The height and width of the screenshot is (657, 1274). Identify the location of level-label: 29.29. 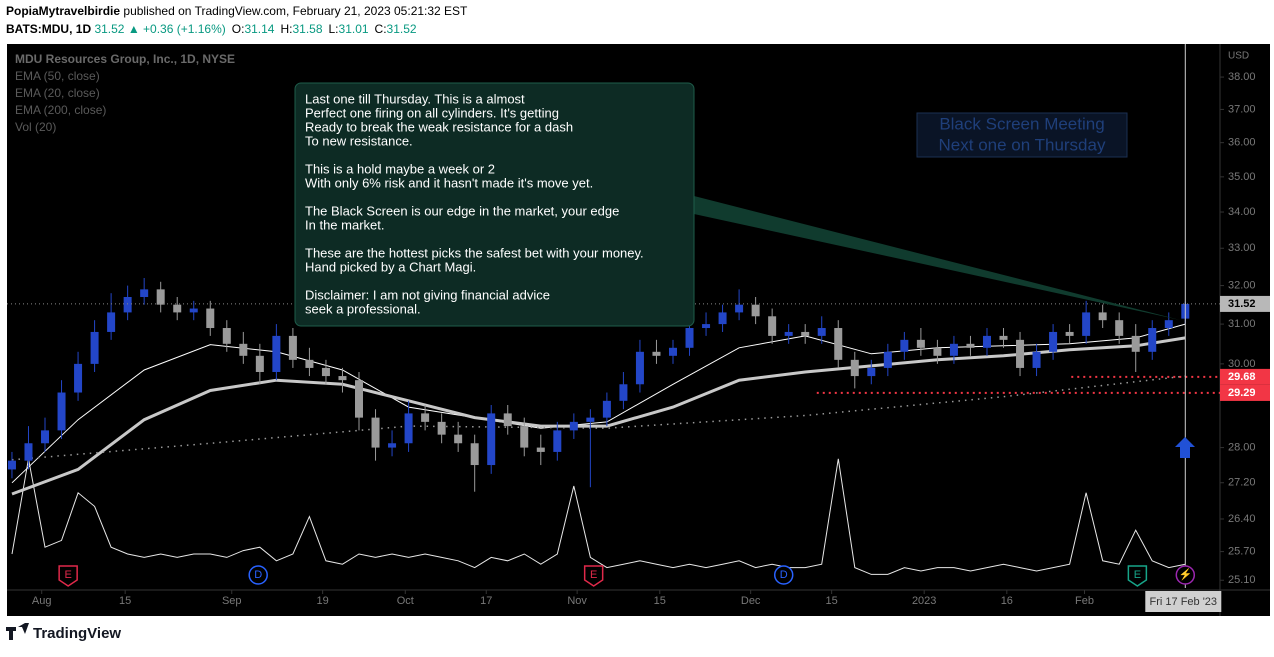
(1242, 393).